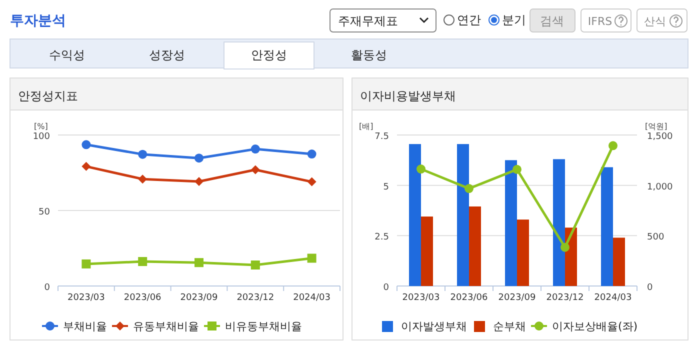  What do you see at coordinates (41, 126) in the screenshot?
I see `y-axis-title: [%]` at bounding box center [41, 126].